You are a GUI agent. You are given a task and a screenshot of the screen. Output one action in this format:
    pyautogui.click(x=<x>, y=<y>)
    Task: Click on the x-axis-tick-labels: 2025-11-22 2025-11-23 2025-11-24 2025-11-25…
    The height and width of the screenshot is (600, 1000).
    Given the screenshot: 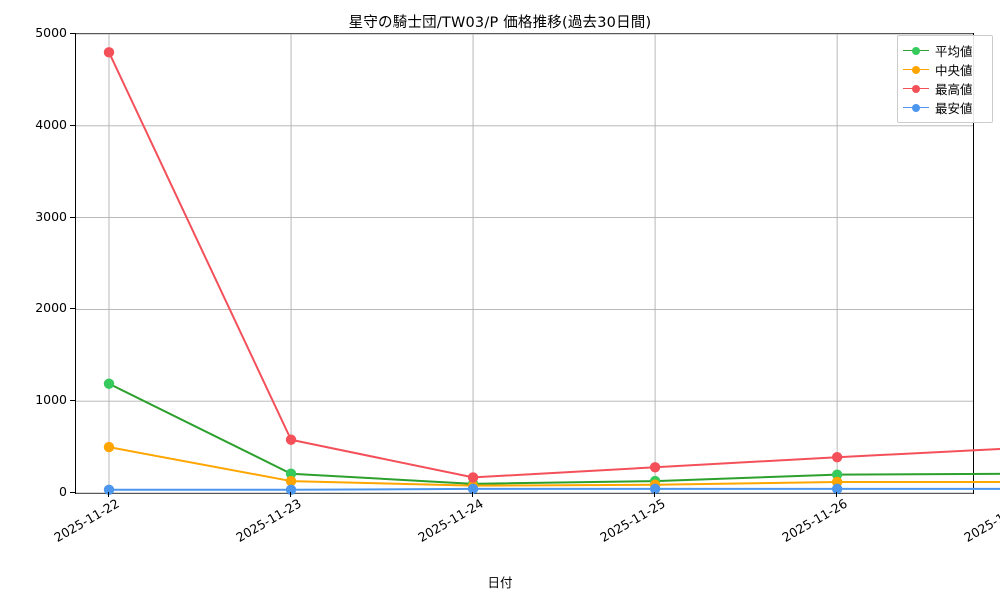 What is the action you would take?
    pyautogui.click(x=525, y=531)
    